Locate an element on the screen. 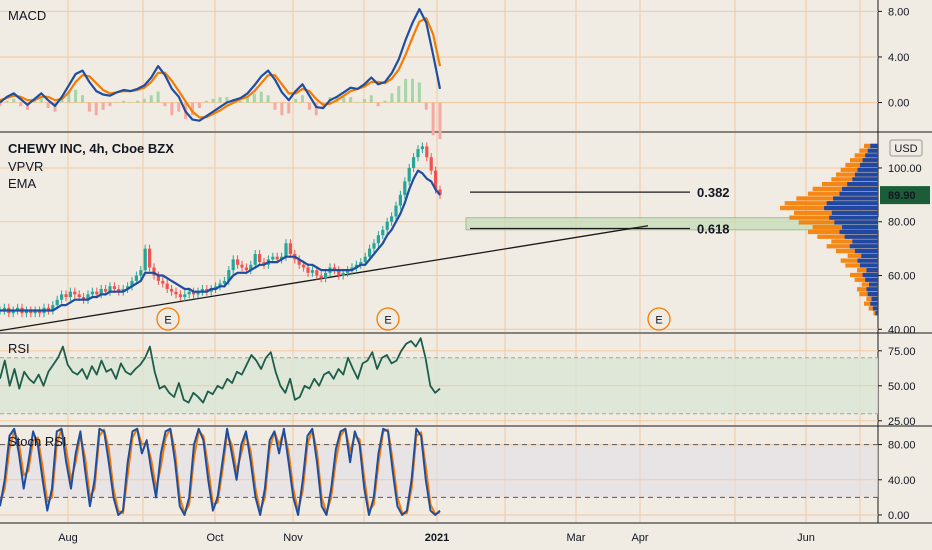  axis-tick-label-3-2: 0.00 is located at coordinates (898, 516).